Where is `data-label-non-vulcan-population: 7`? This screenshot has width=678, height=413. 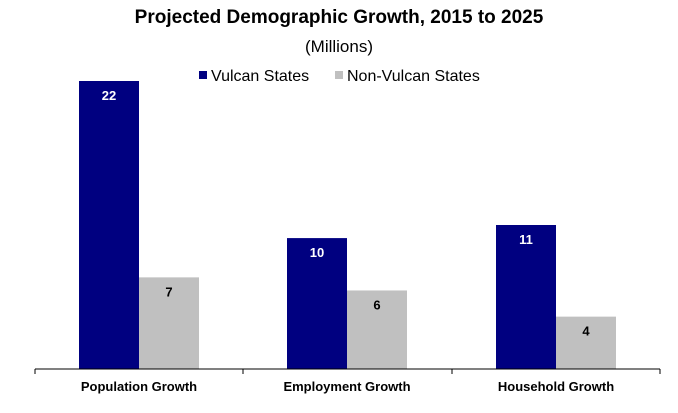
data-label-non-vulcan-population: 7 is located at coordinates (168, 291).